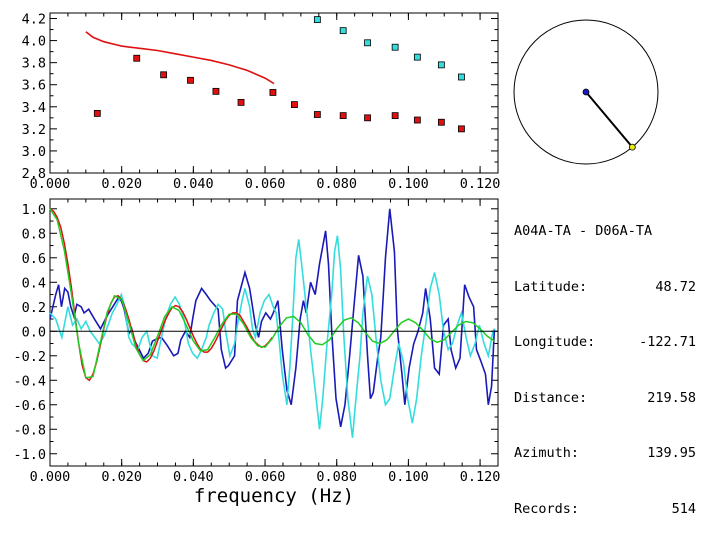  What do you see at coordinates (547, 508) in the screenshot?
I see `records-label: Records:` at bounding box center [547, 508].